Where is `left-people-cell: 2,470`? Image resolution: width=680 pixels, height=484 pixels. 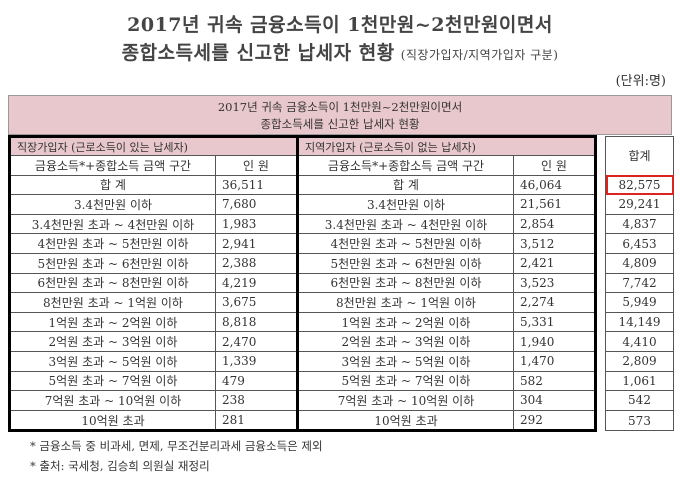 left-people-cell: 2,470 is located at coordinates (257, 341).